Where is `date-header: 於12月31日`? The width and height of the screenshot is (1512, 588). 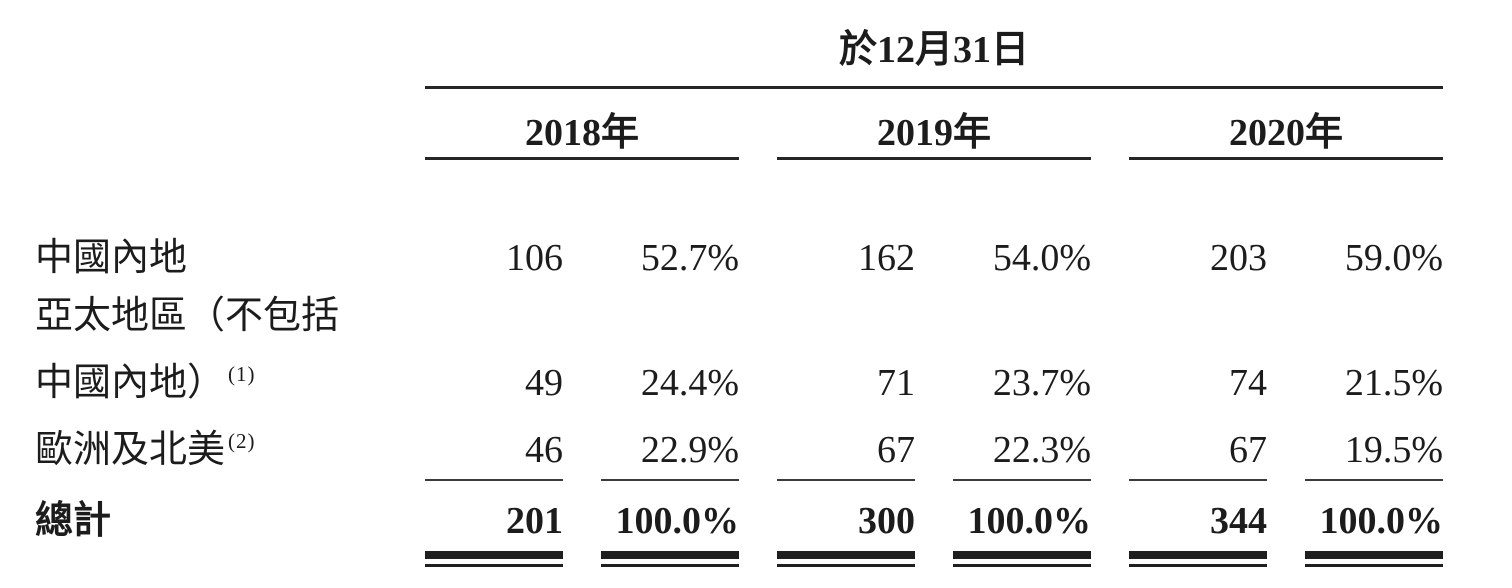
date-header: 於12月31日 is located at coordinates (934, 58).